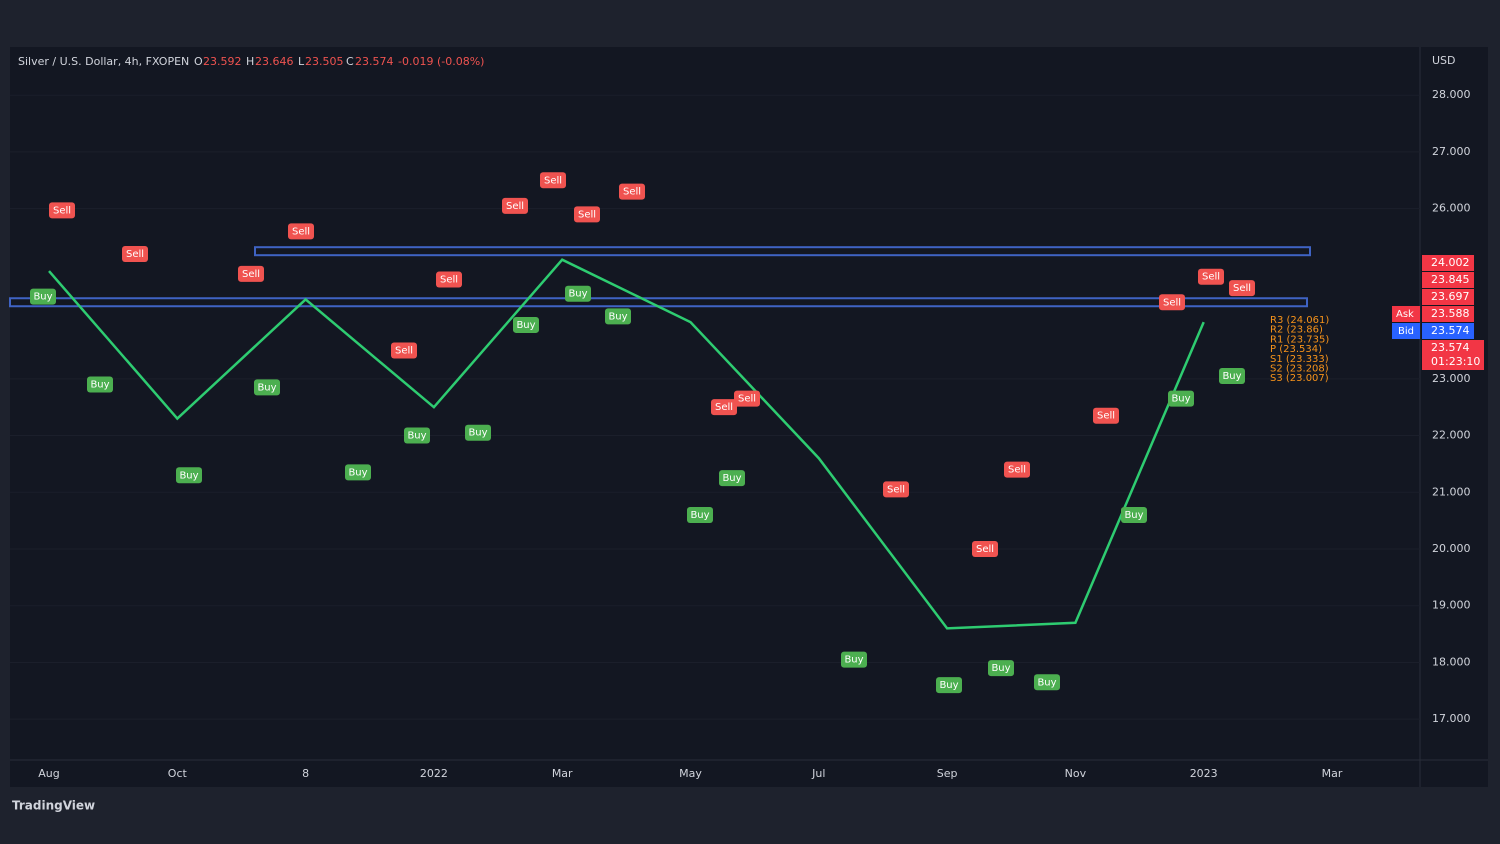 Image resolution: width=1500 pixels, height=844 pixels. I want to click on pivot-label: R3 (24.061), so click(1299, 320).